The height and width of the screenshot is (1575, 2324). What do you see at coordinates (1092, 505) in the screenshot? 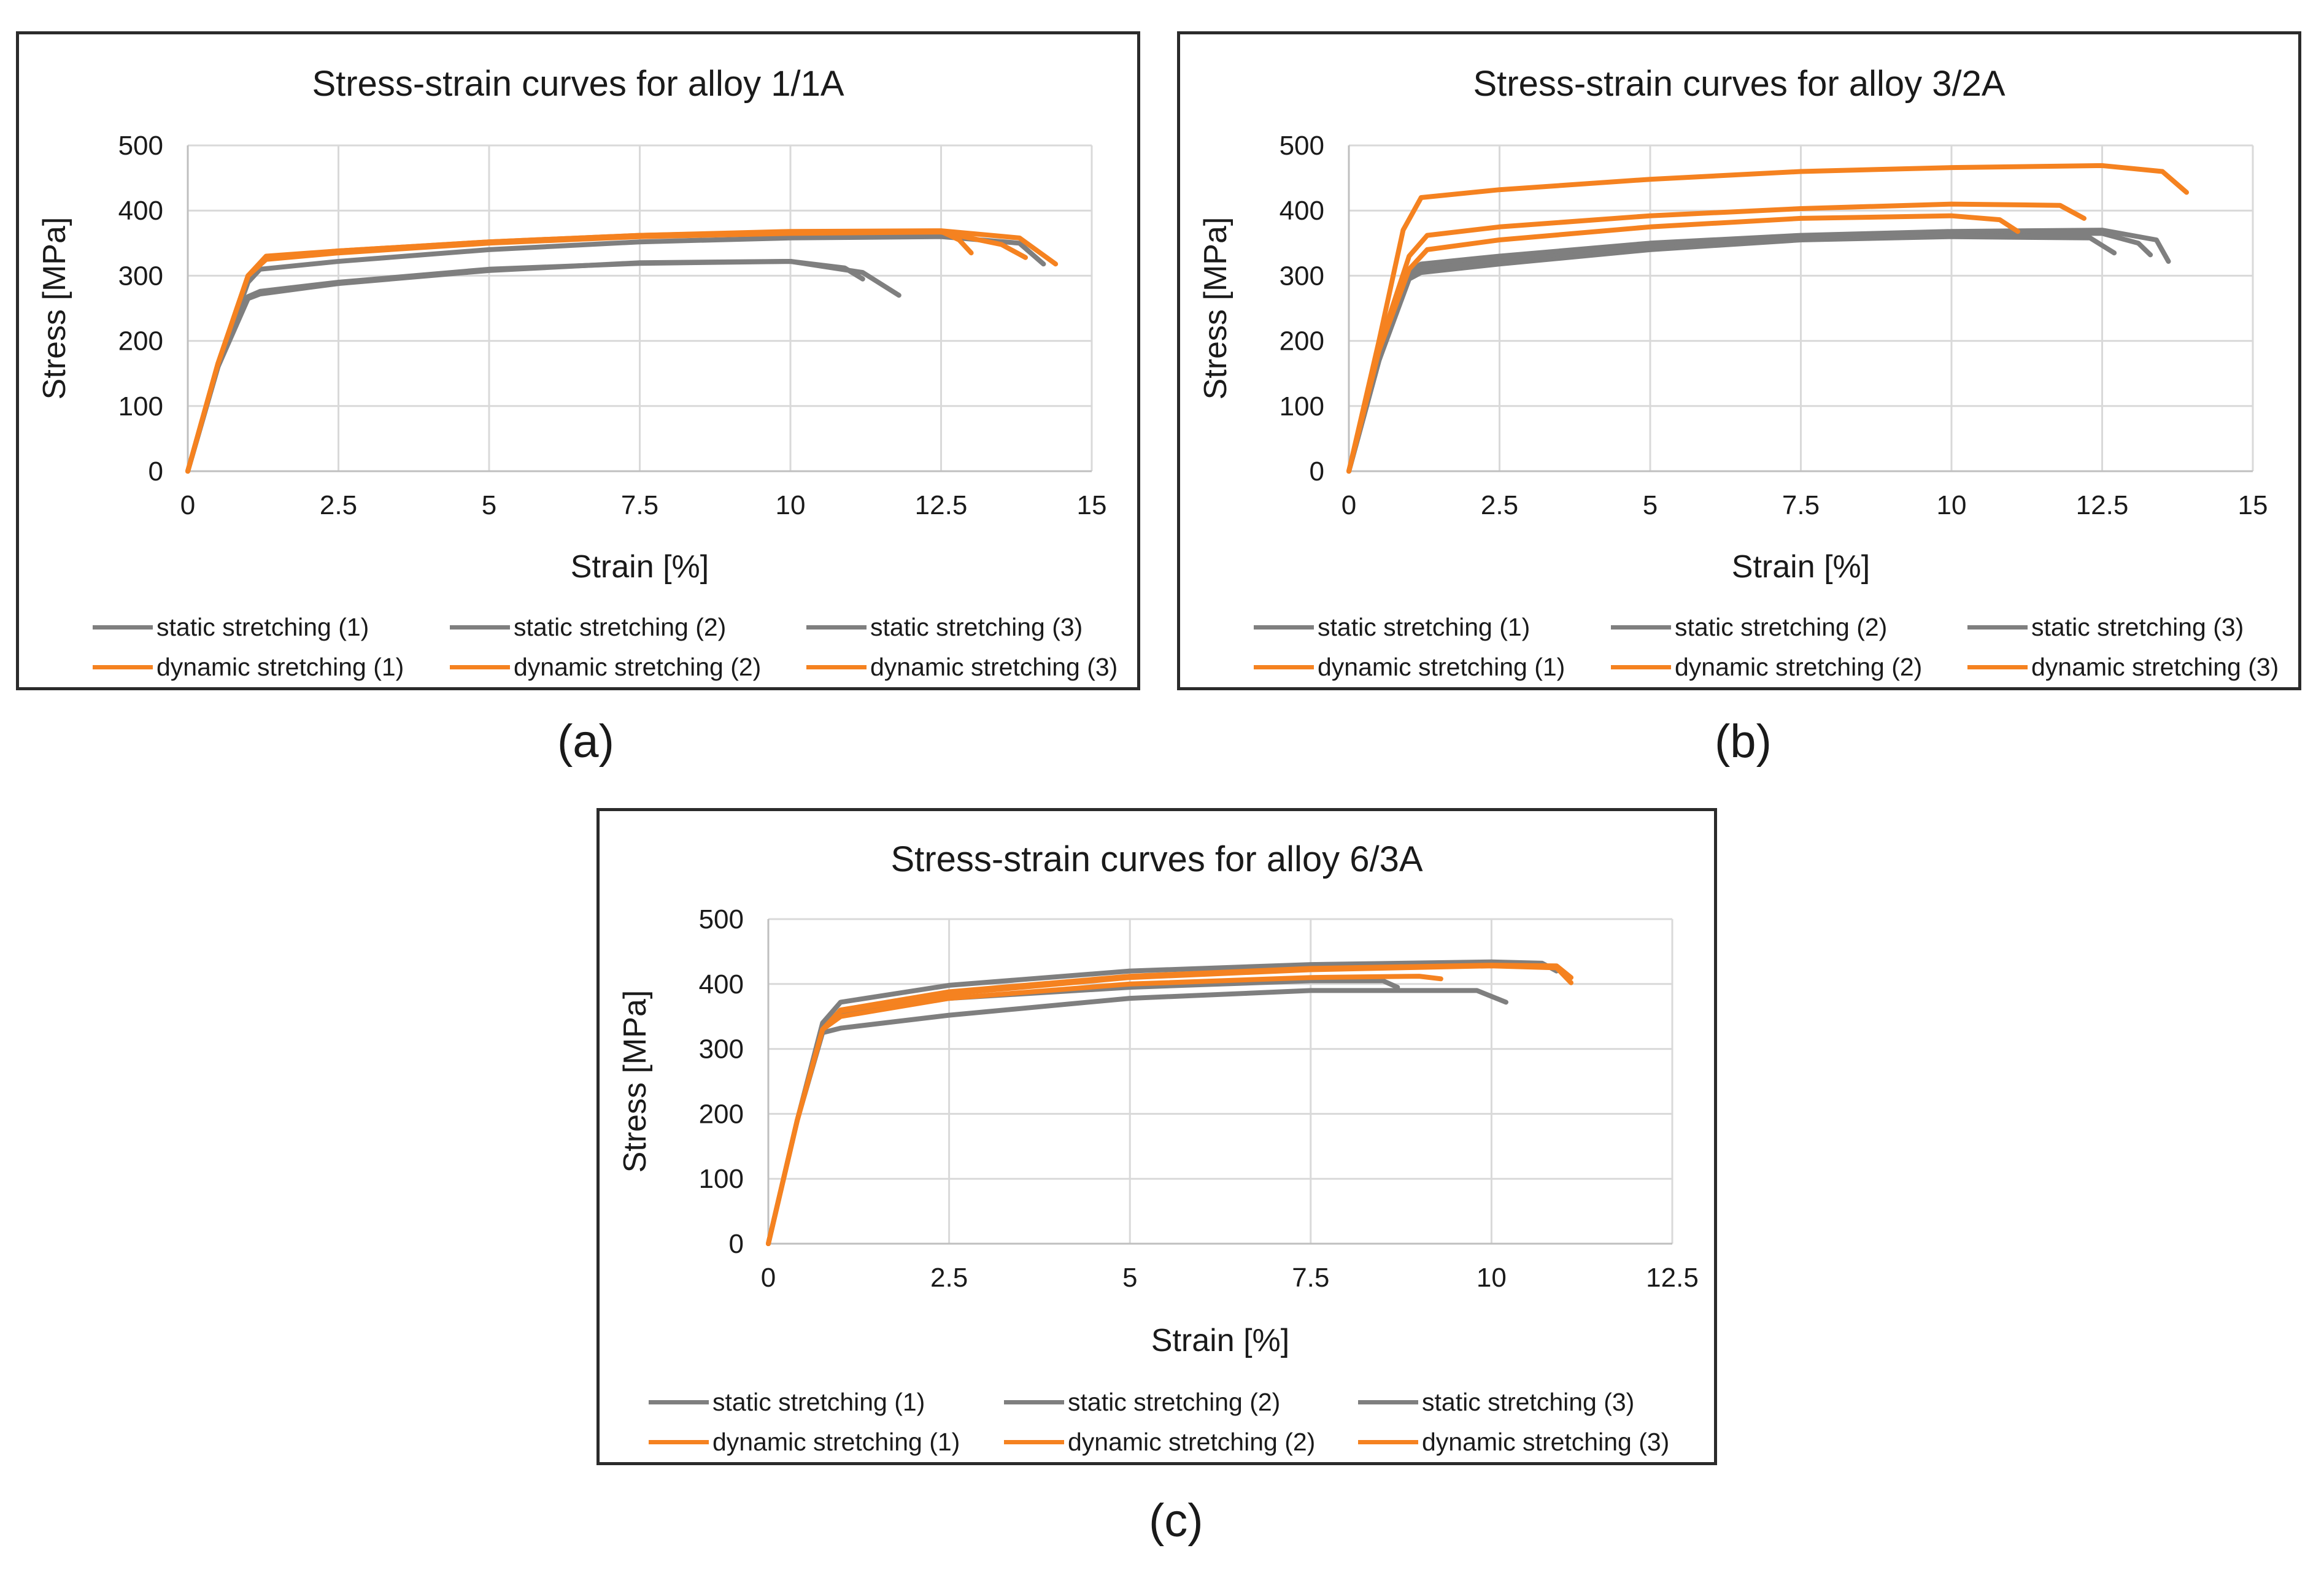
I see `x-tick-label: 15` at bounding box center [1092, 505].